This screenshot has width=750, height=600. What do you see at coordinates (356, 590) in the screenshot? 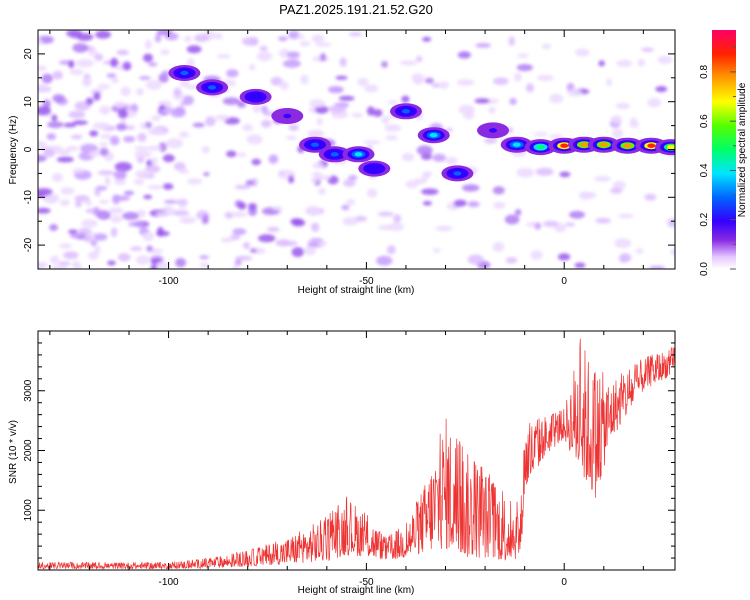
I see `snr-x-axis-label: Height of straight line (km)` at bounding box center [356, 590].